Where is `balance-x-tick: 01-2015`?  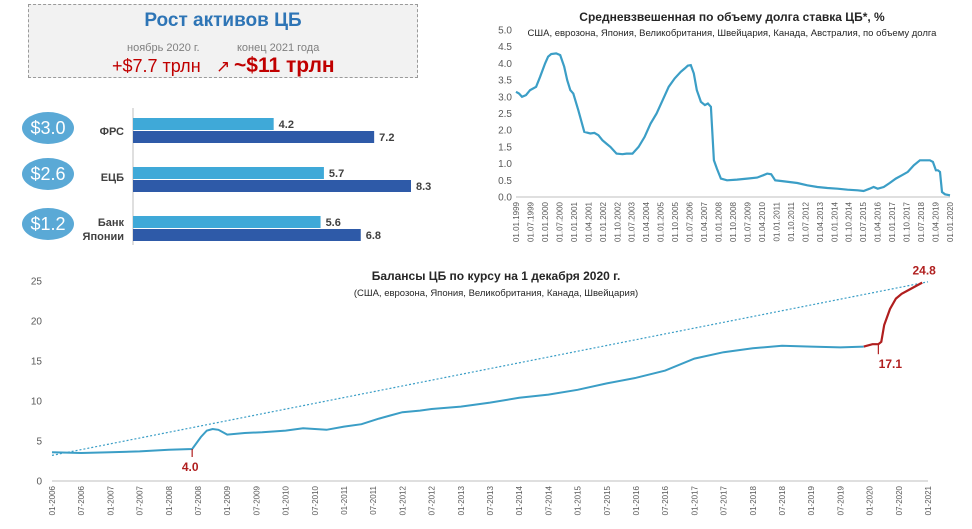 balance-x-tick: 01-2015 is located at coordinates (578, 500).